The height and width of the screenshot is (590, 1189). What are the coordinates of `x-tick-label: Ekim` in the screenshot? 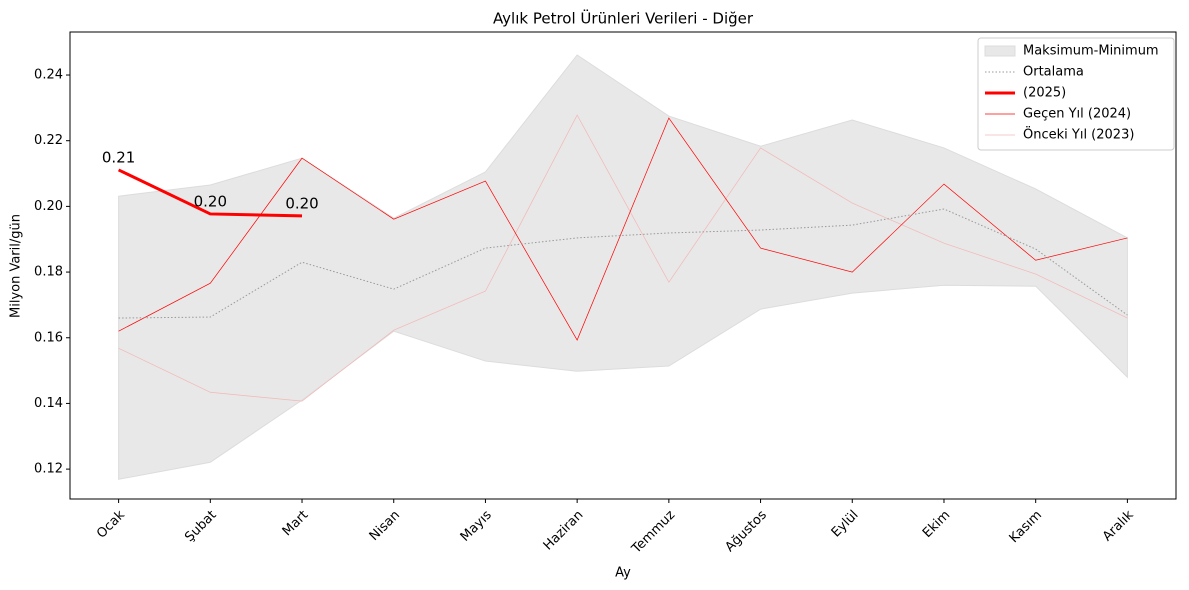 It's located at (936, 524).